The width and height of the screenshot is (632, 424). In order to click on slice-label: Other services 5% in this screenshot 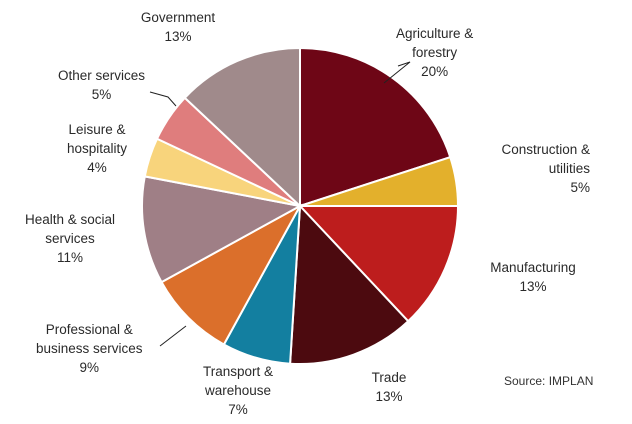, I will do `click(102, 85)`.